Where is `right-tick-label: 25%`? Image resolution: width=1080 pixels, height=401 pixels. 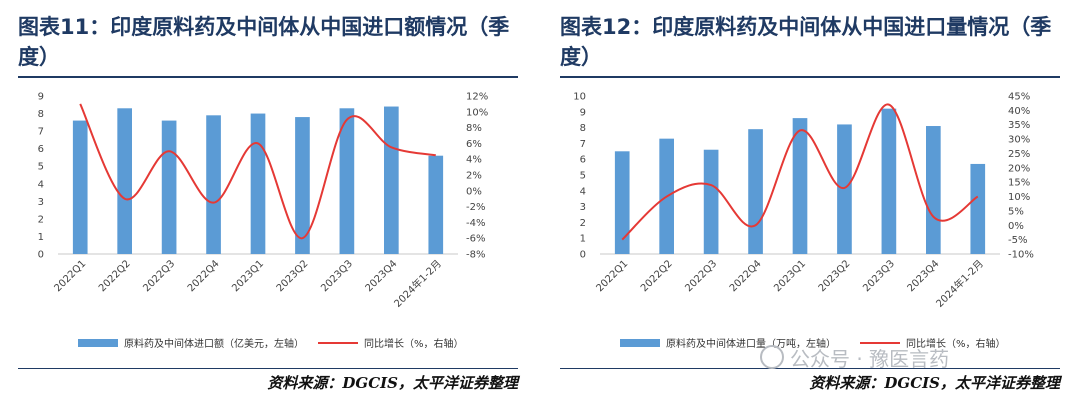
right-tick-label: 25% is located at coordinates (1019, 154).